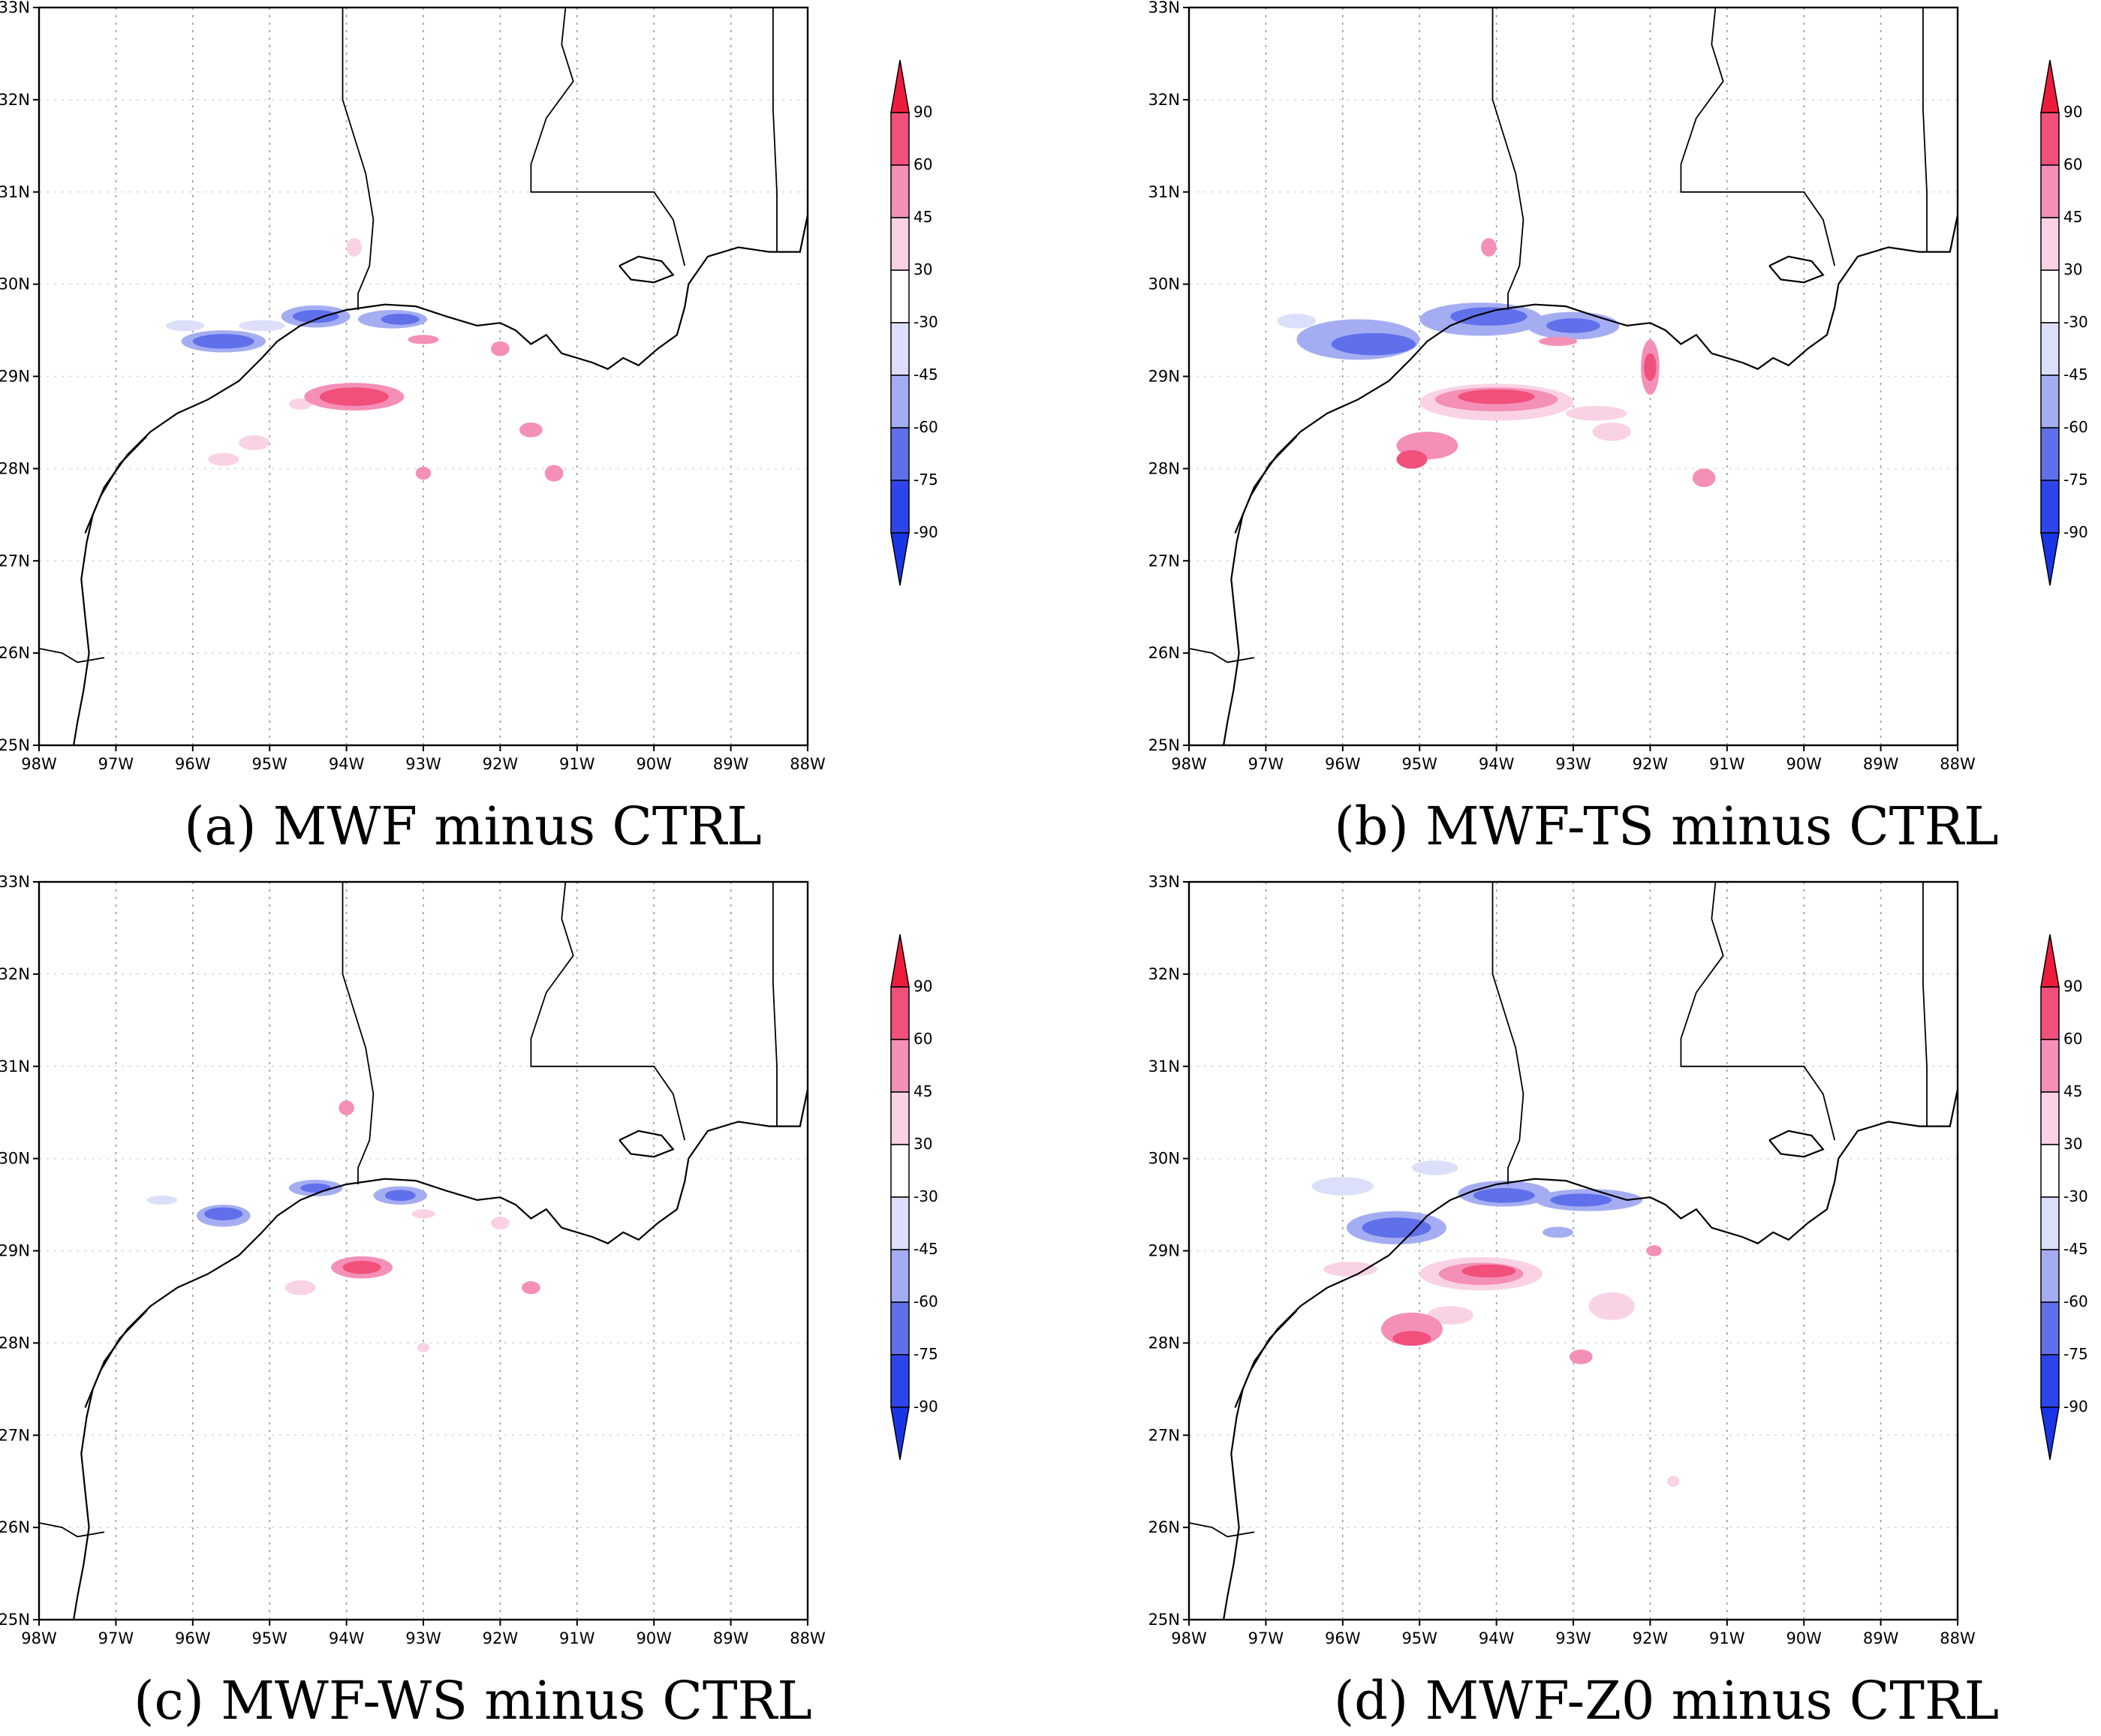  What do you see at coordinates (1573, 1638) in the screenshot?
I see `lon-tick-label: 93W` at bounding box center [1573, 1638].